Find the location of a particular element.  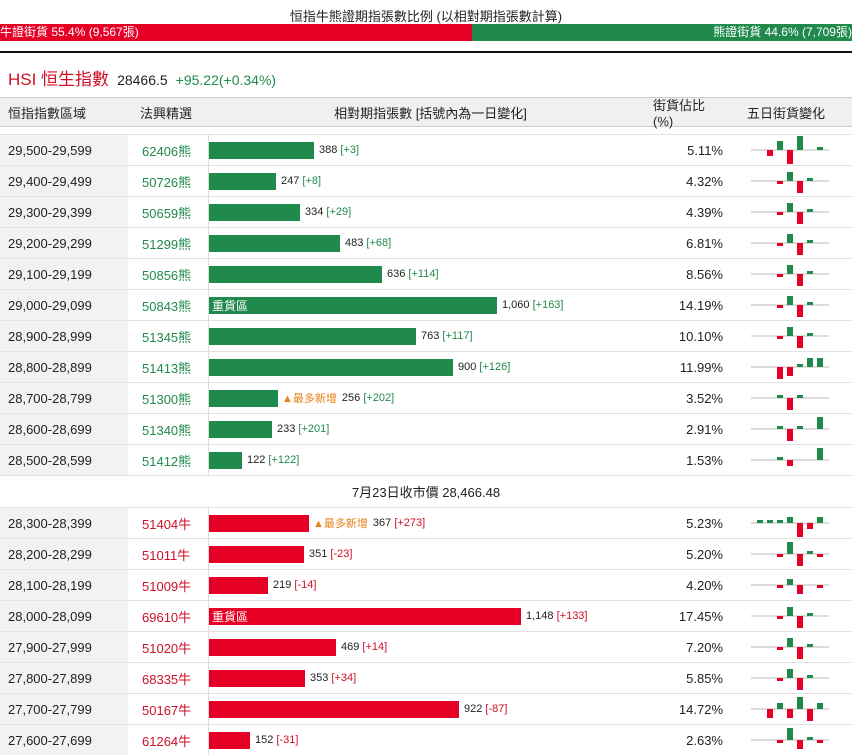

bar-cell: 152 [-31] is located at coordinates (430, 740).